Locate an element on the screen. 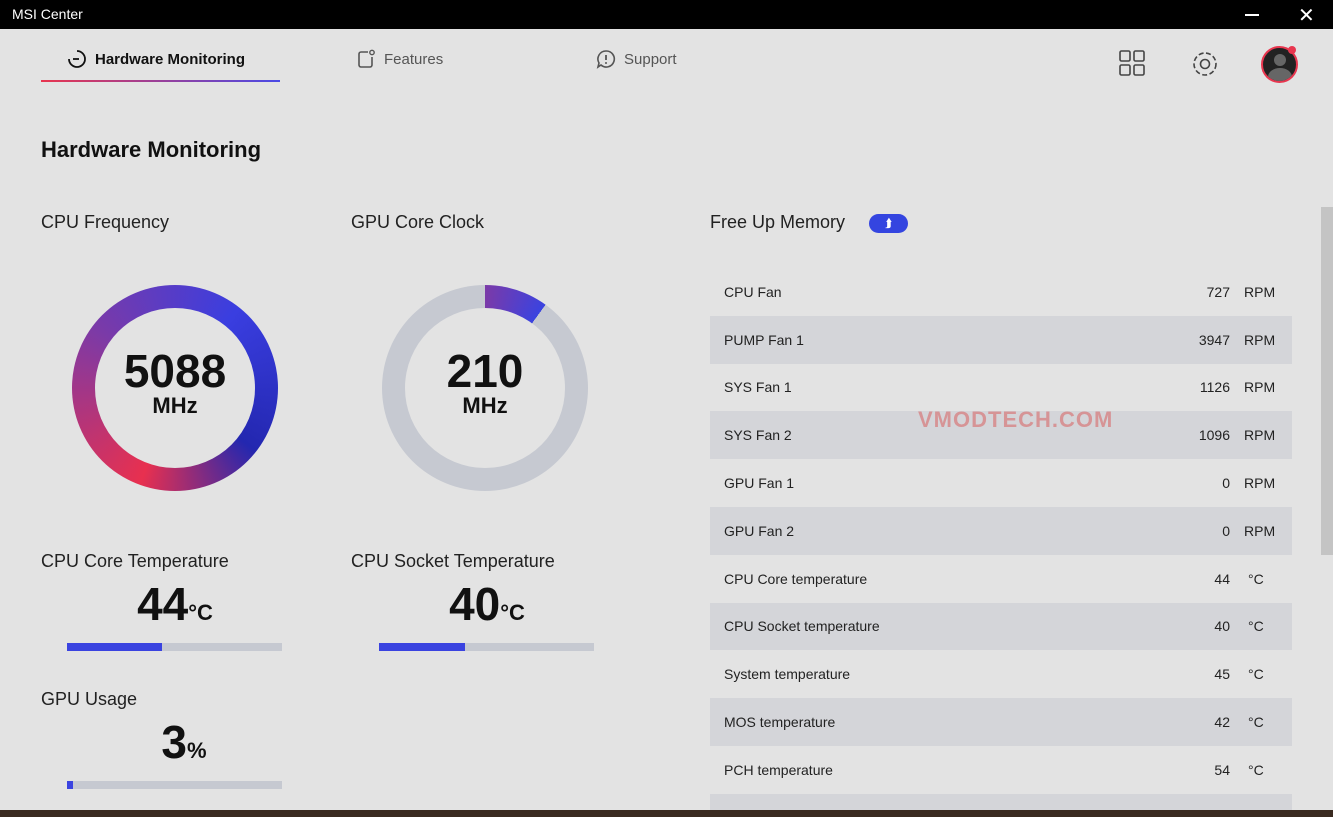  features-icon is located at coordinates (366, 58).